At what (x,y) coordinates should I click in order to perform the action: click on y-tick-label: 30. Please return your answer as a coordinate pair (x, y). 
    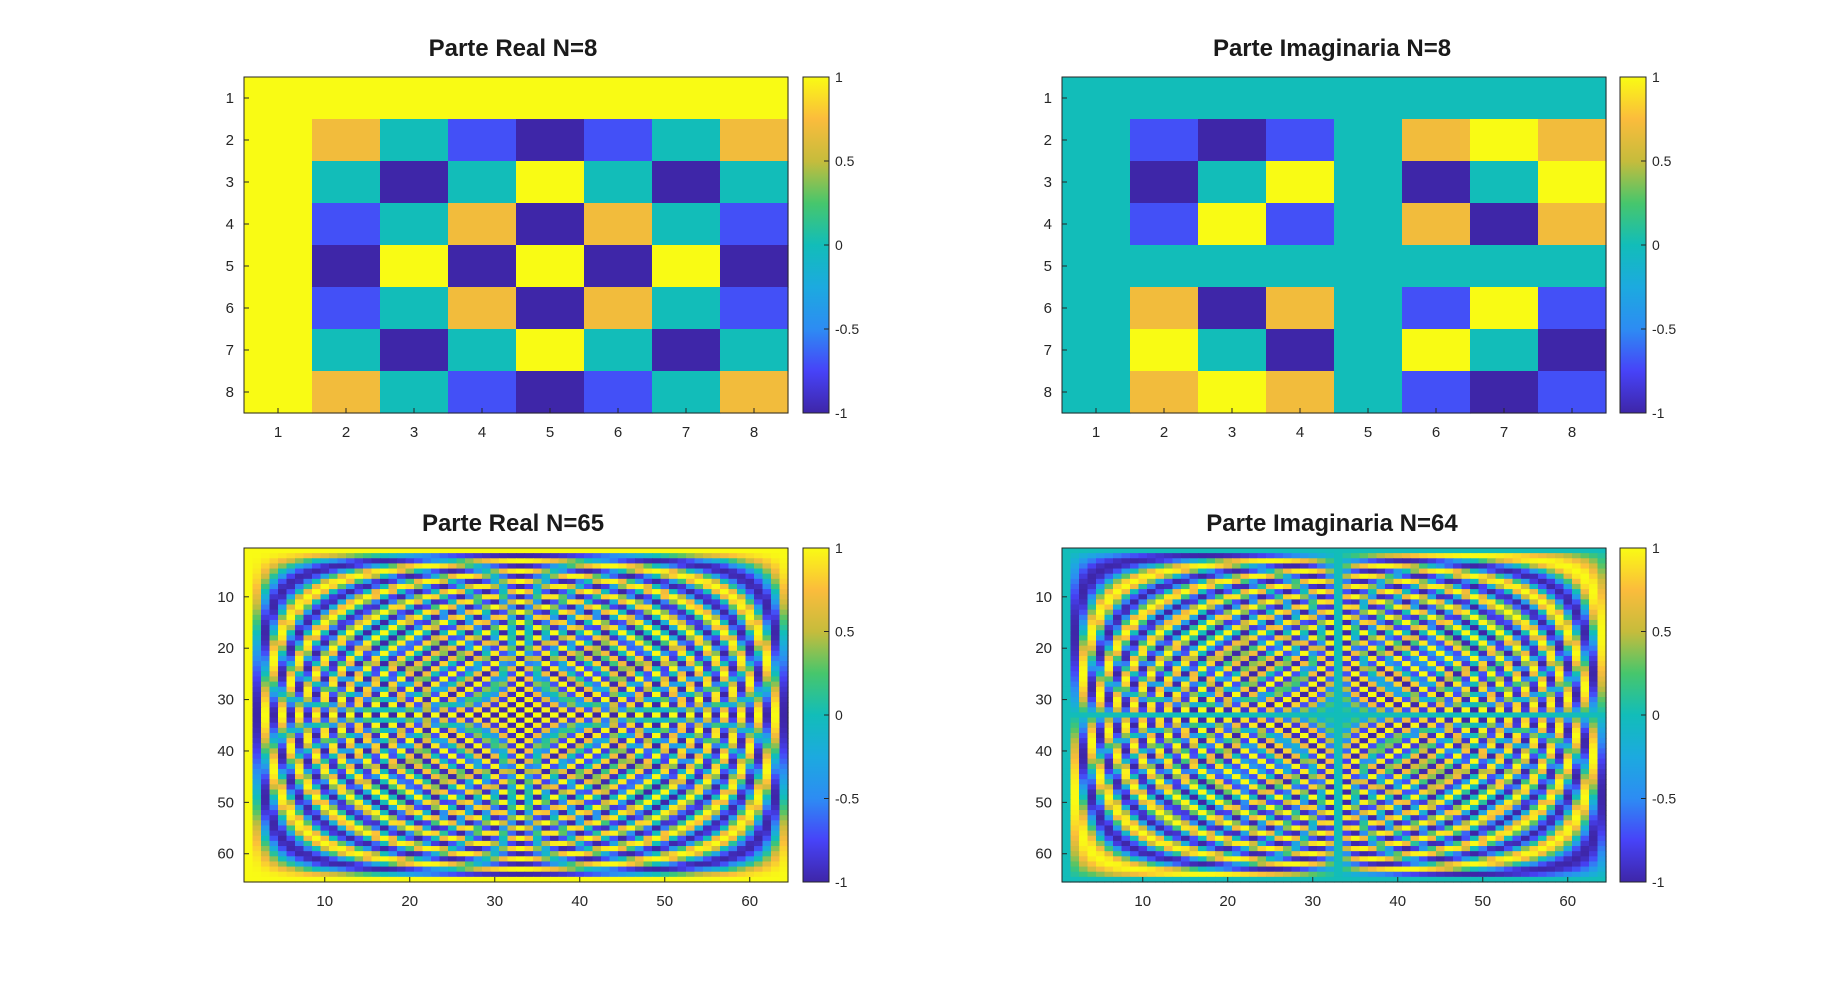
    Looking at the image, I should click on (225, 700).